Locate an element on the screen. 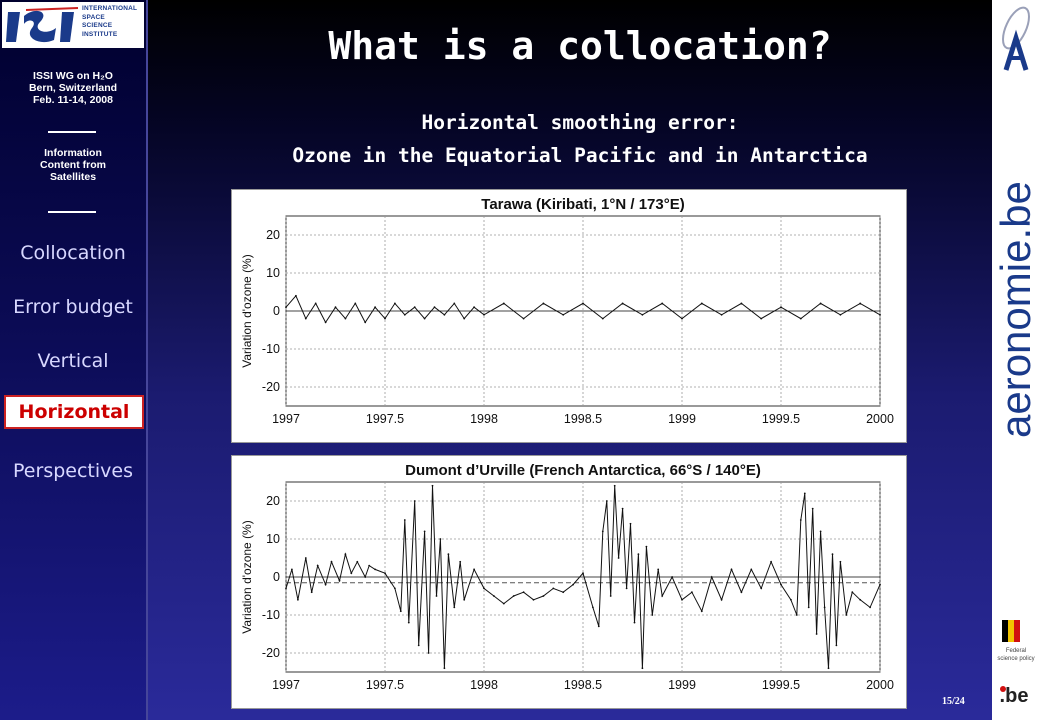 The width and height of the screenshot is (1040, 720). x-tick-label: 1999.5 is located at coordinates (781, 685).